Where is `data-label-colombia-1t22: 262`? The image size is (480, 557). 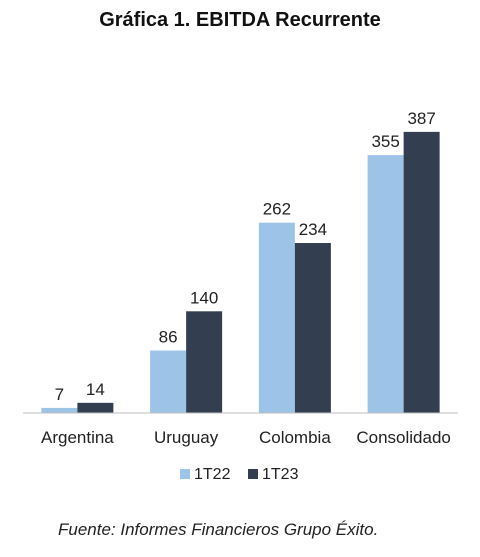
data-label-colombia-1t22: 262 is located at coordinates (277, 209).